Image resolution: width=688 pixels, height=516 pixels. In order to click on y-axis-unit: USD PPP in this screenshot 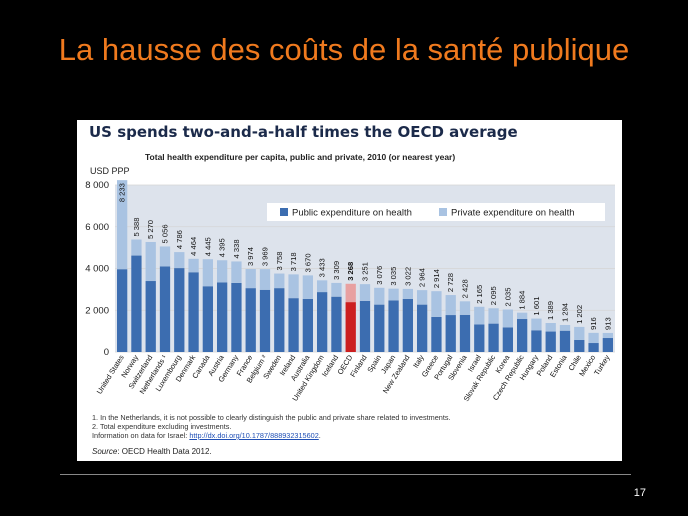, I will do `click(110, 171)`.